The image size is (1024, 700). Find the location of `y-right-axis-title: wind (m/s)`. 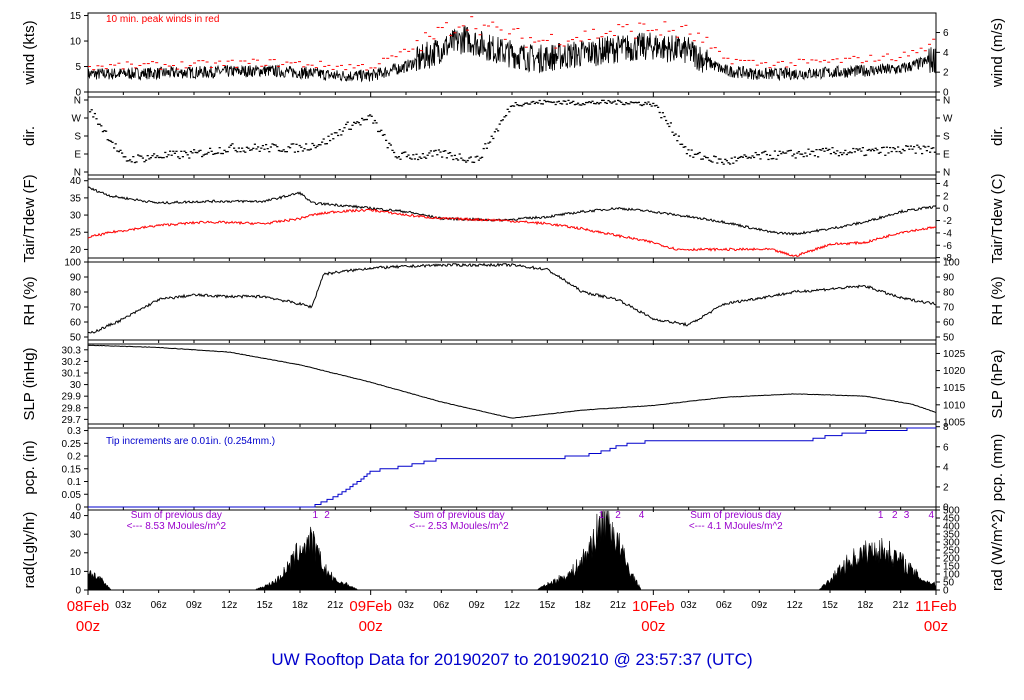

y-right-axis-title: wind (m/s) is located at coordinates (997, 53).